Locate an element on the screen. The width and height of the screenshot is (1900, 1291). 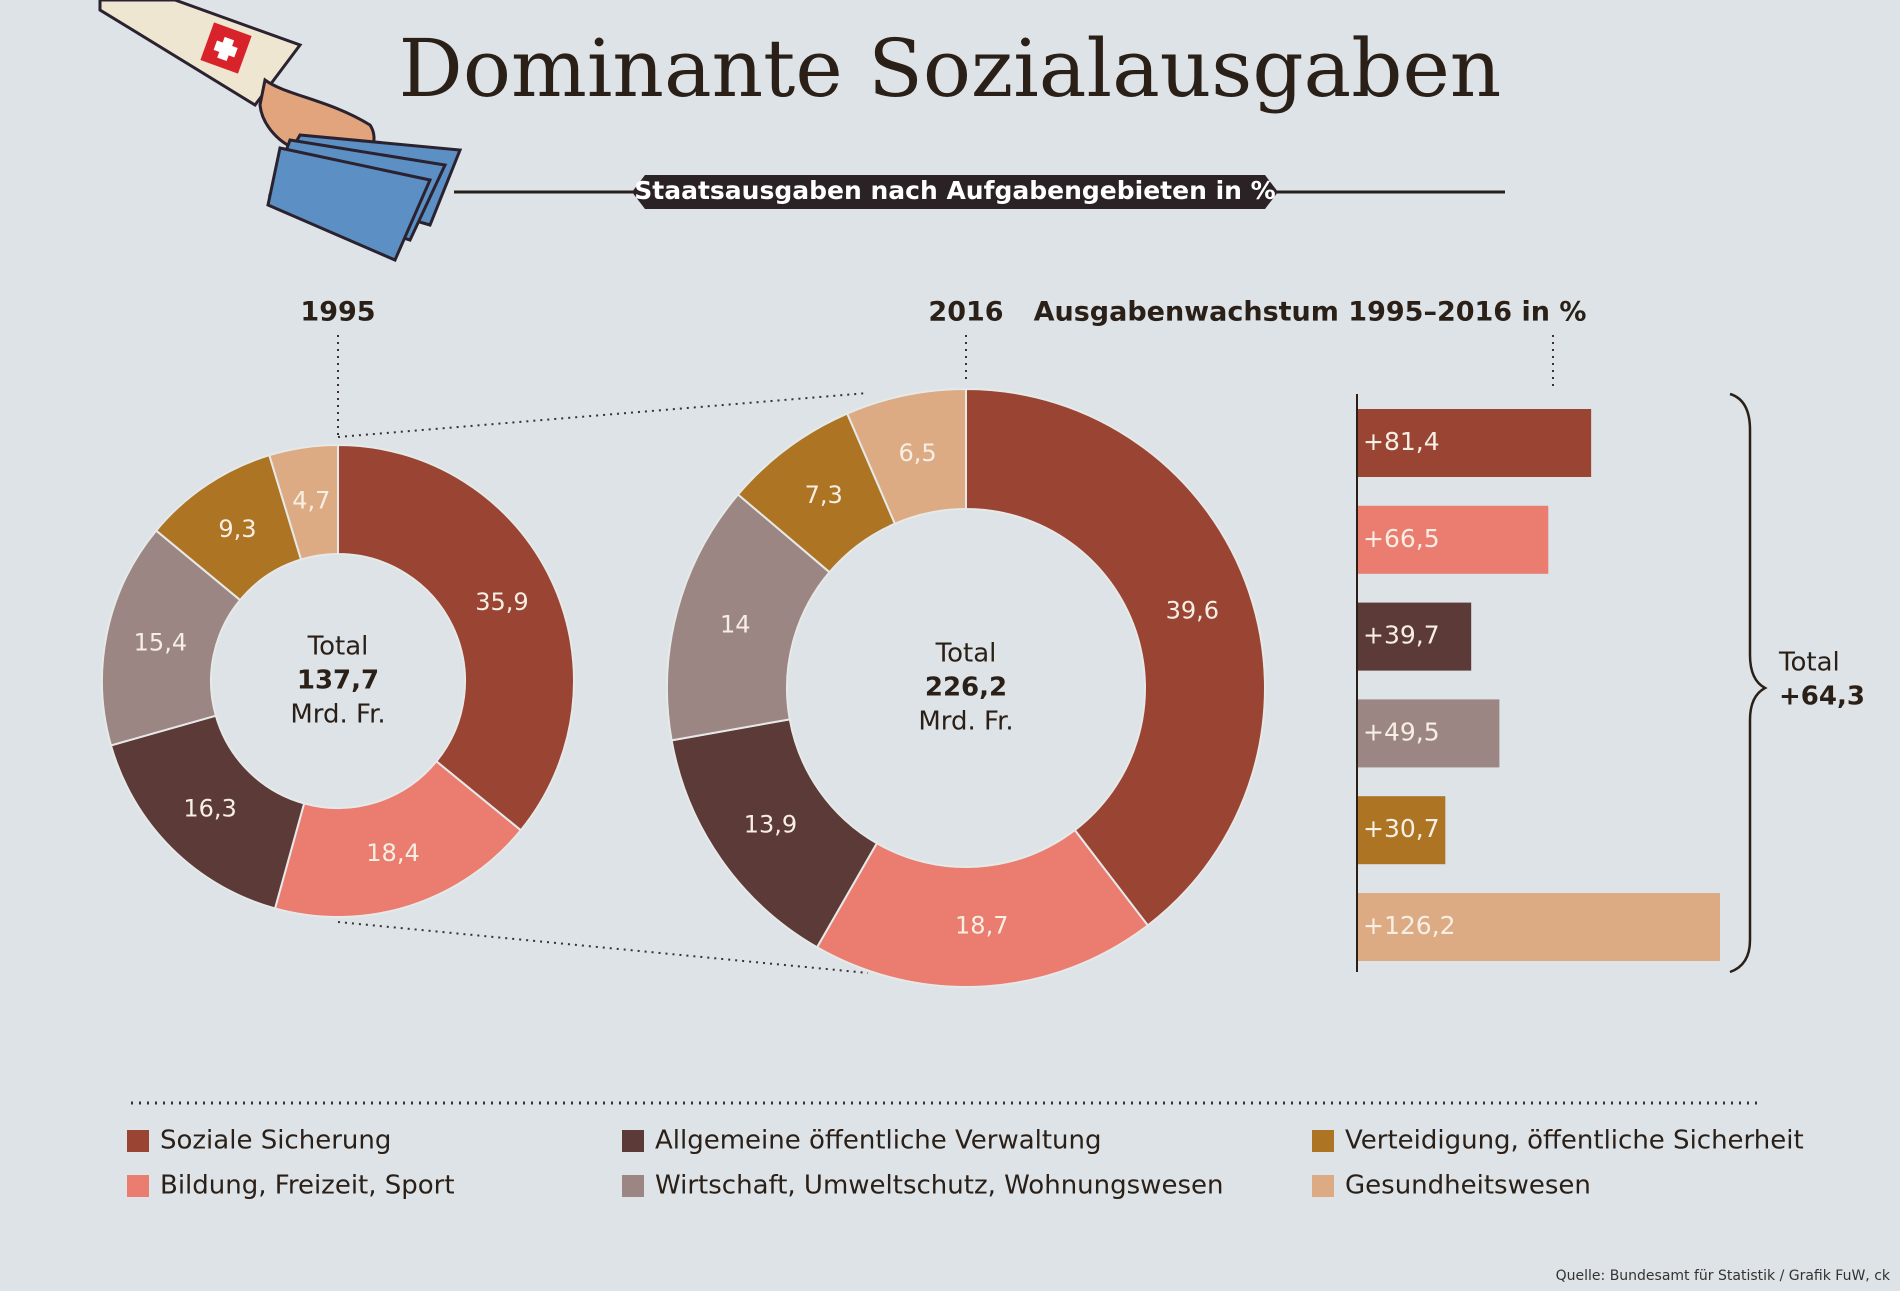
donut-title: 1995 is located at coordinates (337, 312).